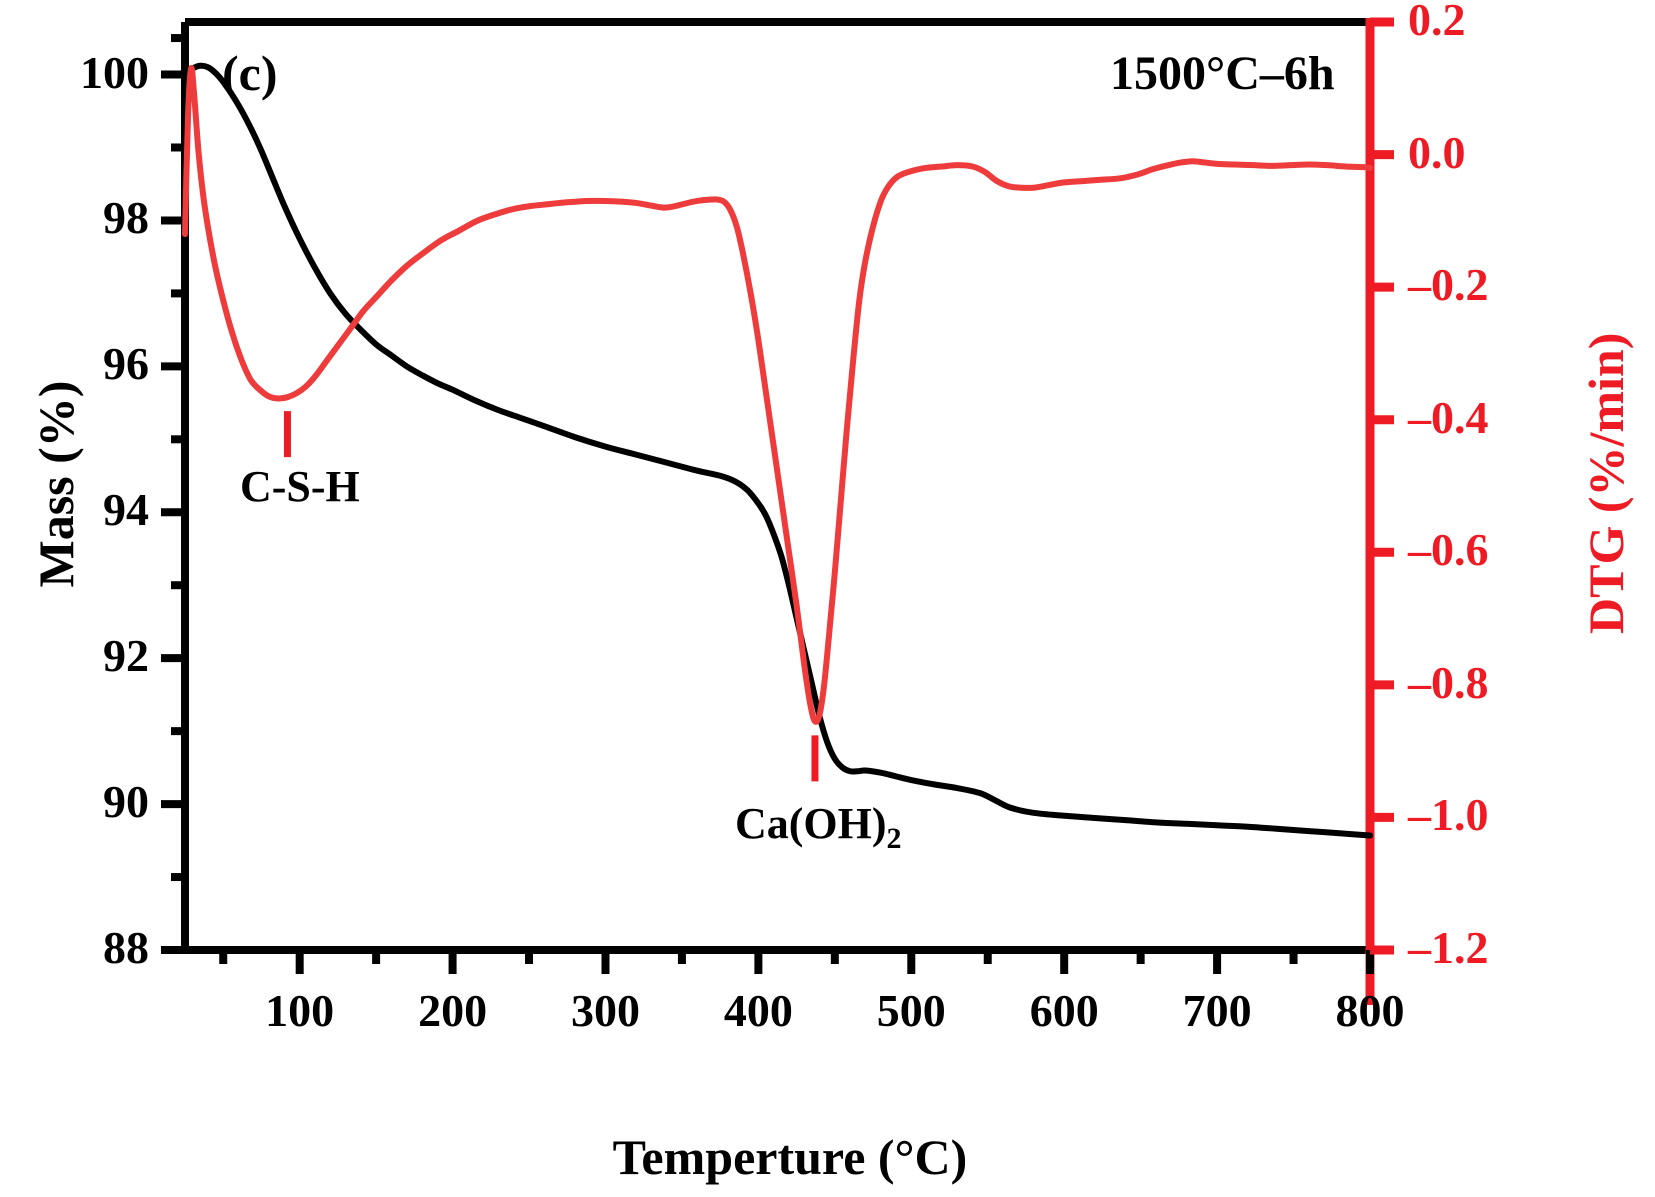 Image resolution: width=1655 pixels, height=1197 pixels. What do you see at coordinates (114, 72) in the screenshot?
I see `y-left-tick-label: 100` at bounding box center [114, 72].